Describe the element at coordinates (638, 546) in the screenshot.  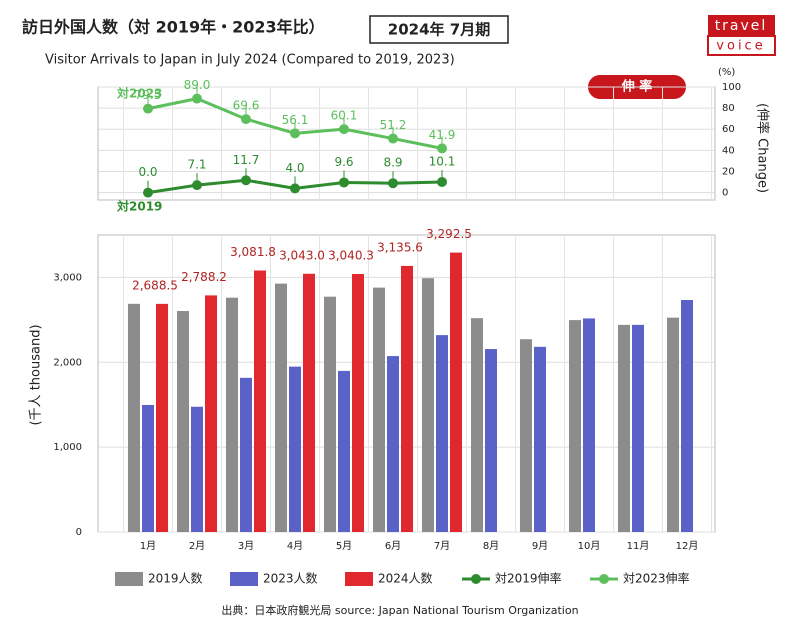
I see `x-tick-label: 11月` at that location.